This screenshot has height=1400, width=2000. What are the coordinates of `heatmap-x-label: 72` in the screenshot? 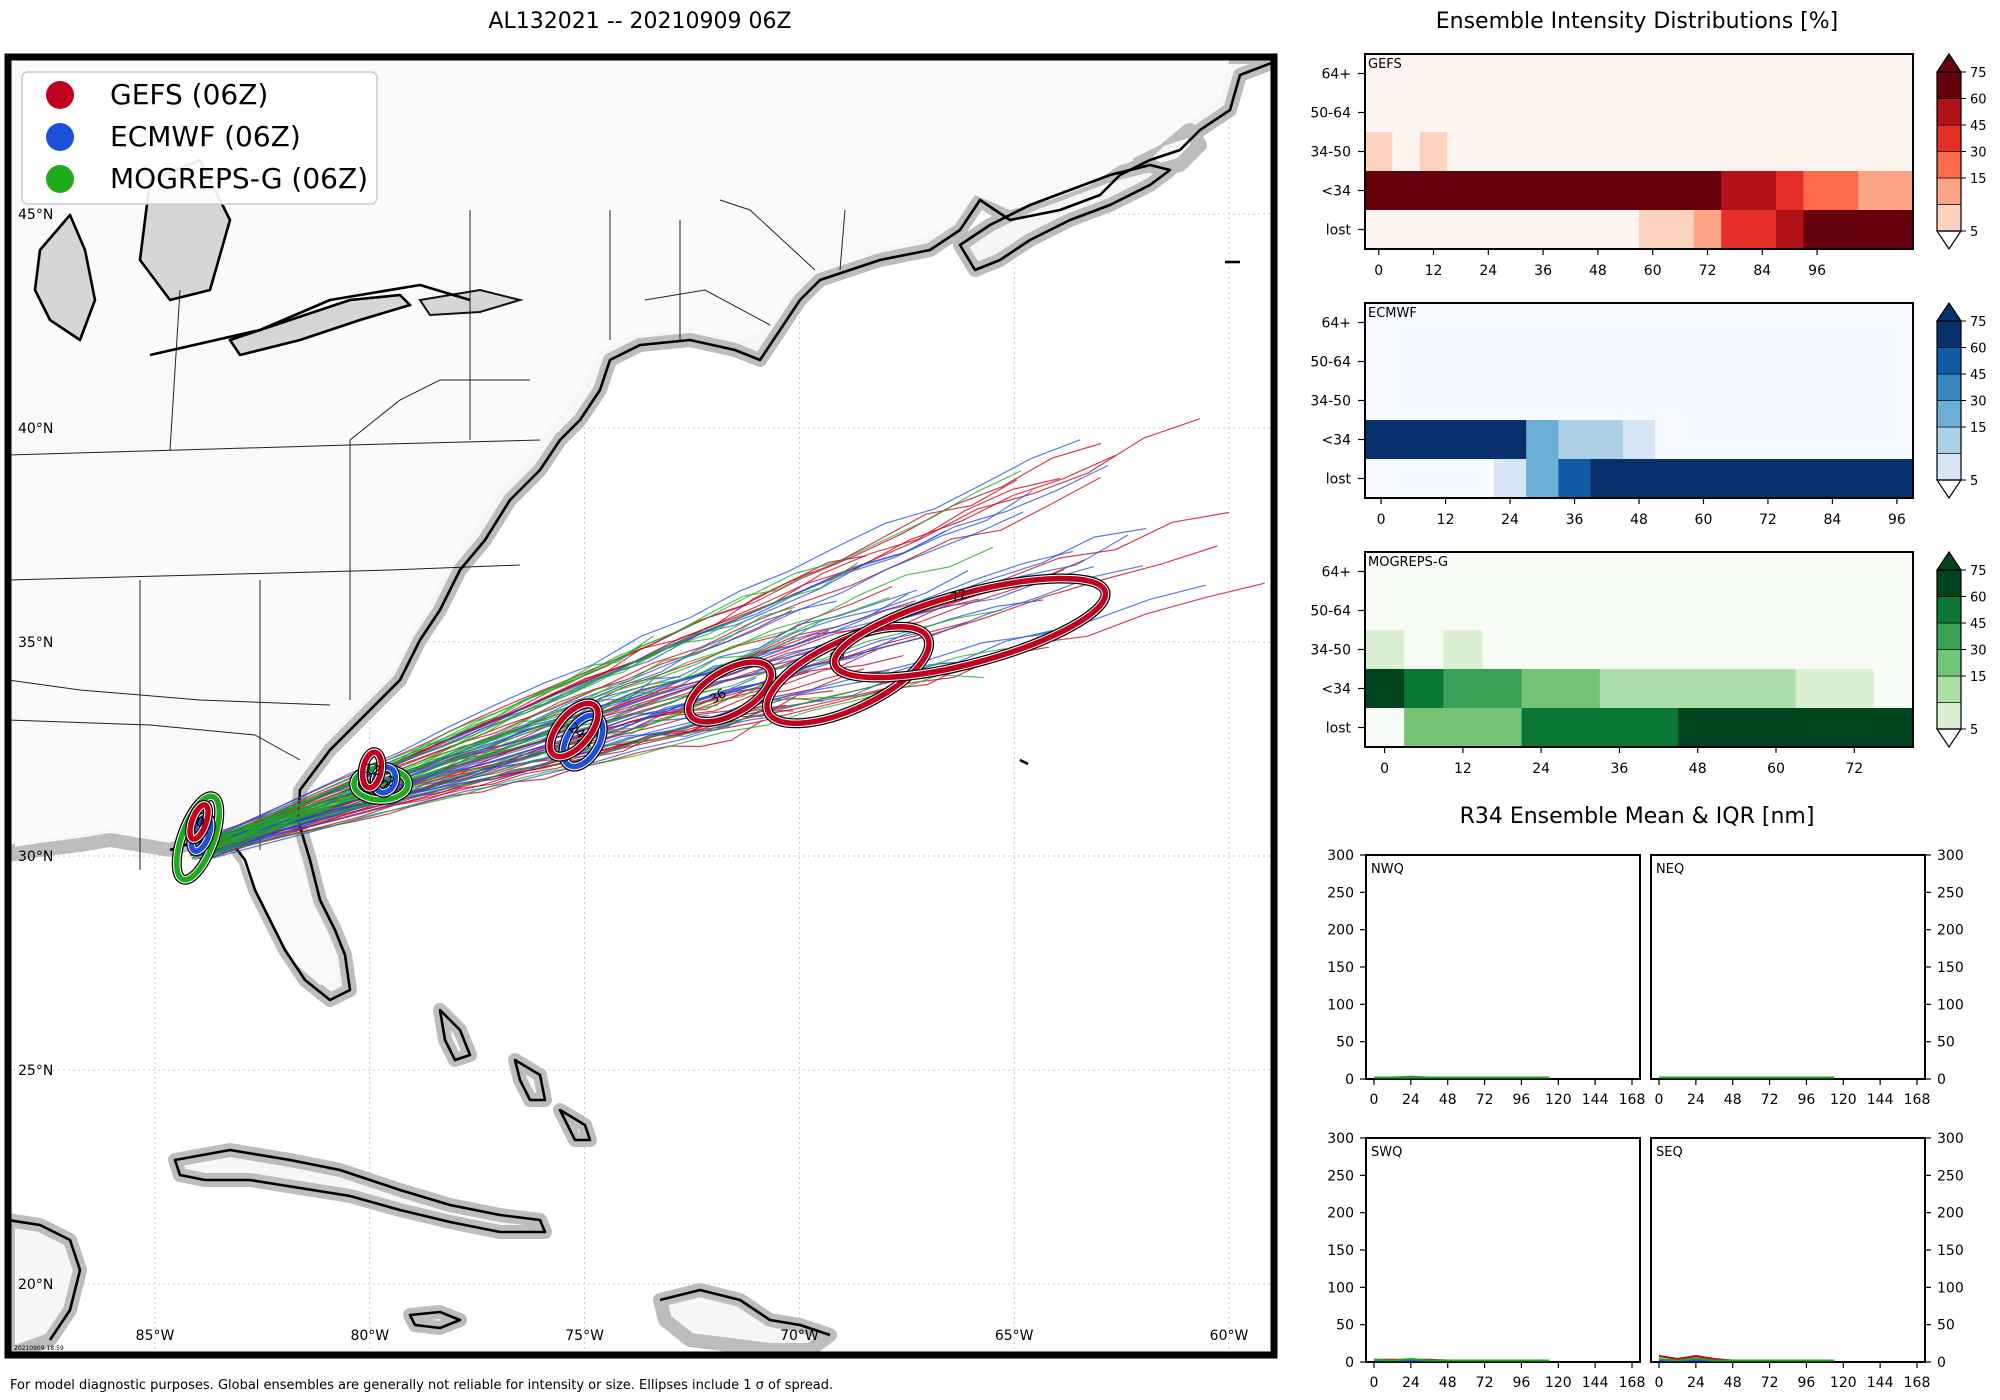 It's located at (1854, 769).